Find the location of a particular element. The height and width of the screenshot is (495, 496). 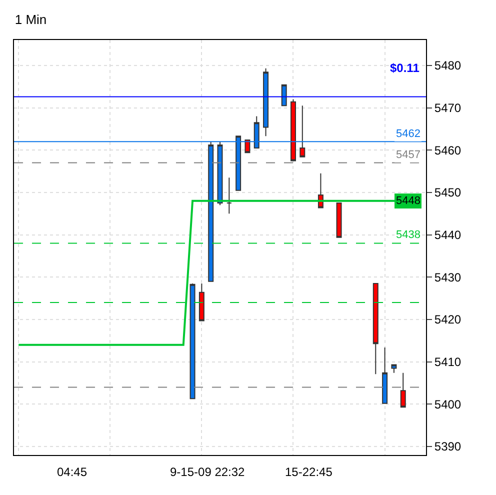

y-tick-label: 5450 is located at coordinates (448, 193).